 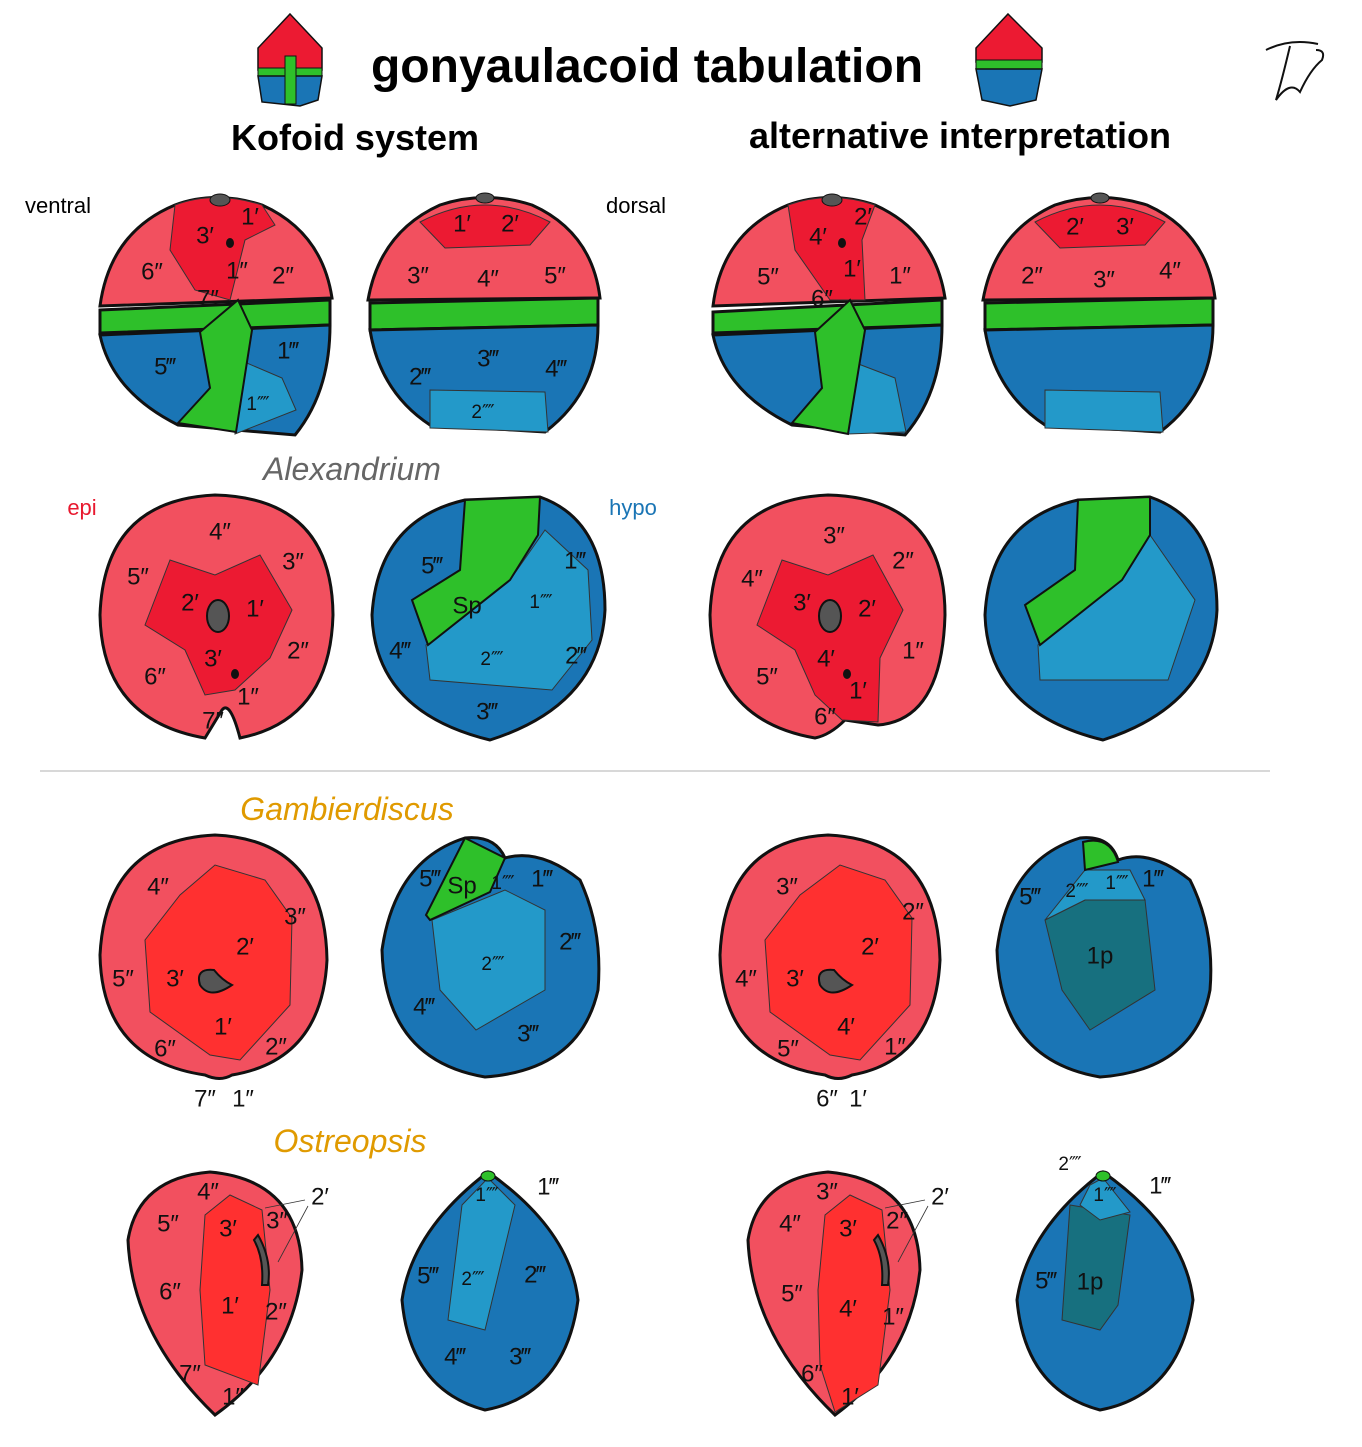 What do you see at coordinates (1075, 226) in the screenshot?
I see `plate-label-alt-dorsal: 2′` at bounding box center [1075, 226].